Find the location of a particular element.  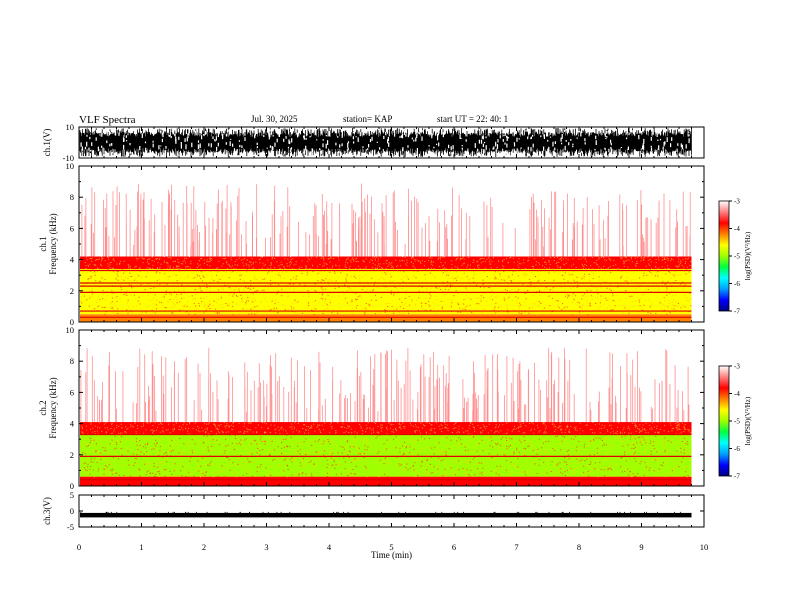

ch2-spectrogram-ytick-label-1: 2 is located at coordinates (72, 455).